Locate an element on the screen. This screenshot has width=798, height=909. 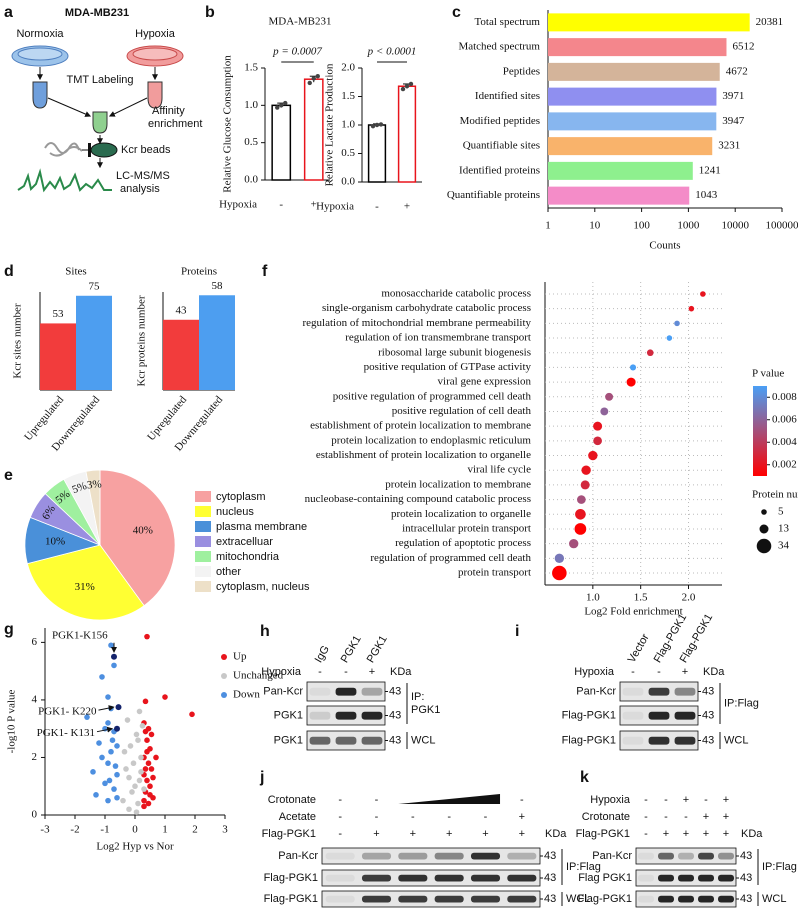
category-label: Peptides is located at coordinates (521, 71).